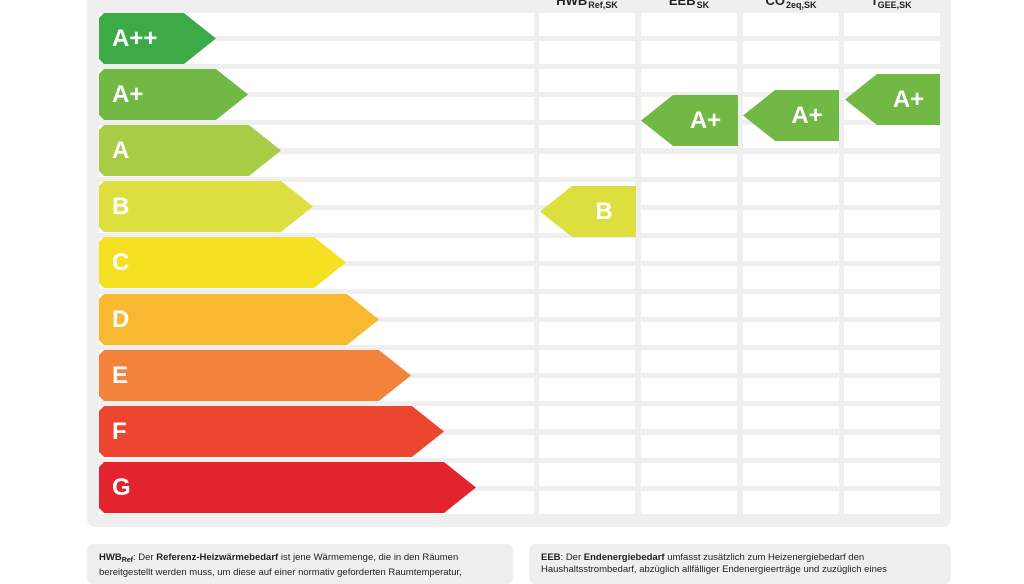 This screenshot has height=584, width=1024. Describe the element at coordinates (604, 211) in the screenshot. I see `marker-label: B` at that location.